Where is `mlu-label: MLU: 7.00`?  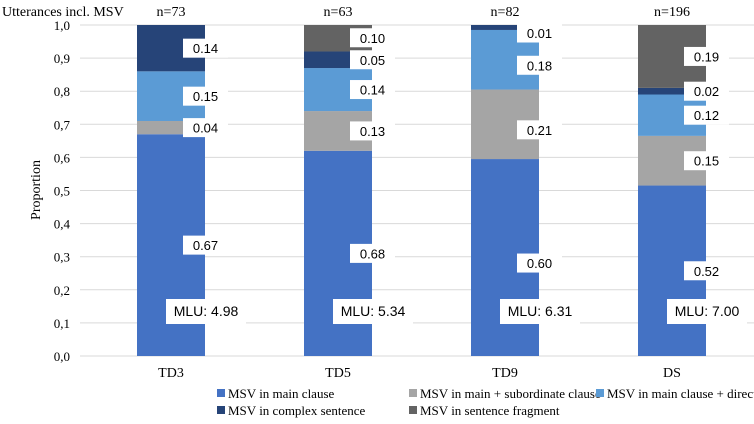
mlu-label: MLU: 7.00 is located at coordinates (707, 311).